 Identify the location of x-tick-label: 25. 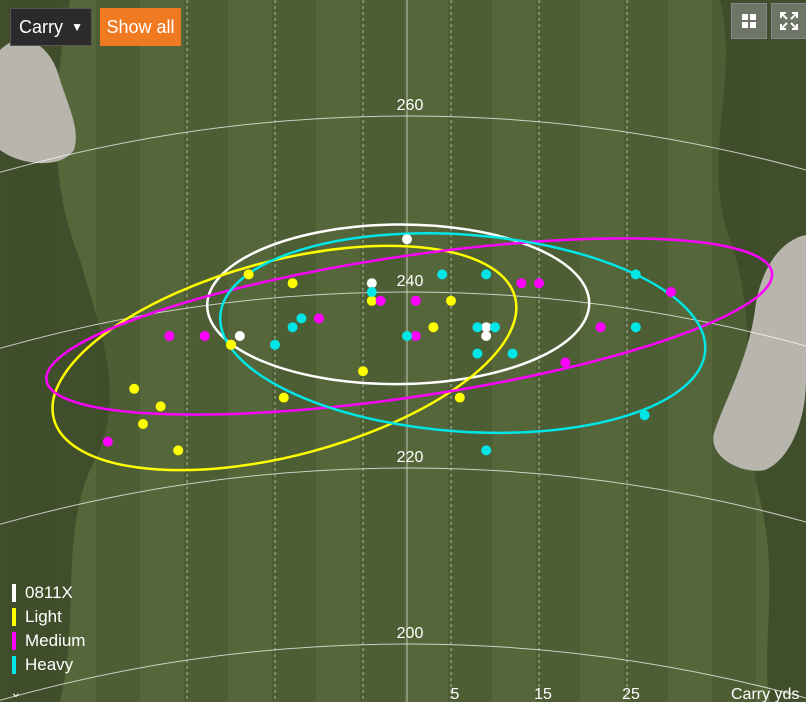
(631, 694).